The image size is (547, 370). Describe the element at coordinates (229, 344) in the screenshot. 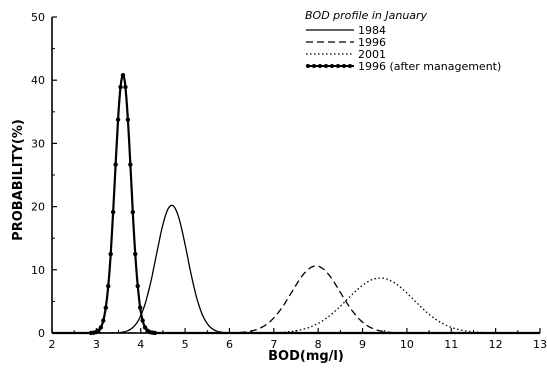

I see `x-tick-label: 6` at that location.